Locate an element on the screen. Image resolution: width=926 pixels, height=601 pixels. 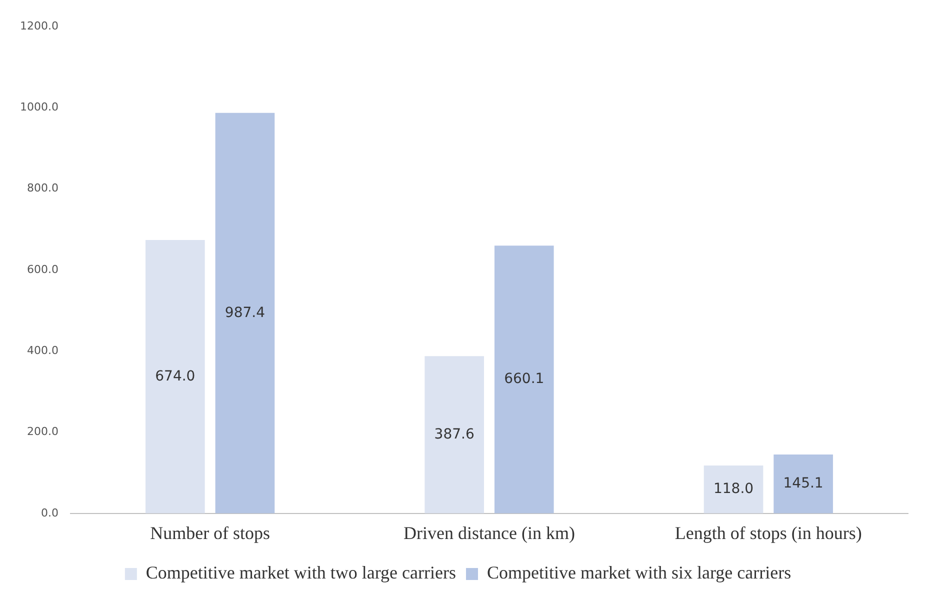
x-tick-label: Length of stops (in hours) is located at coordinates (768, 532).